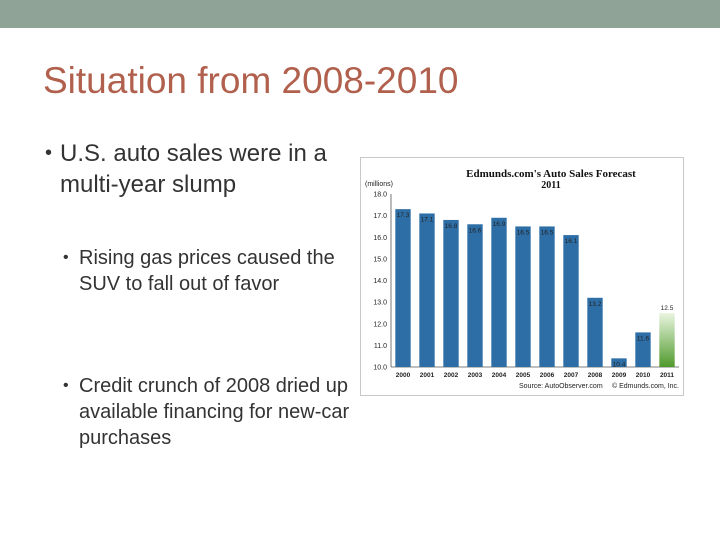 The width and height of the screenshot is (720, 540). I want to click on y-tick-label: 13.0, so click(380, 303).